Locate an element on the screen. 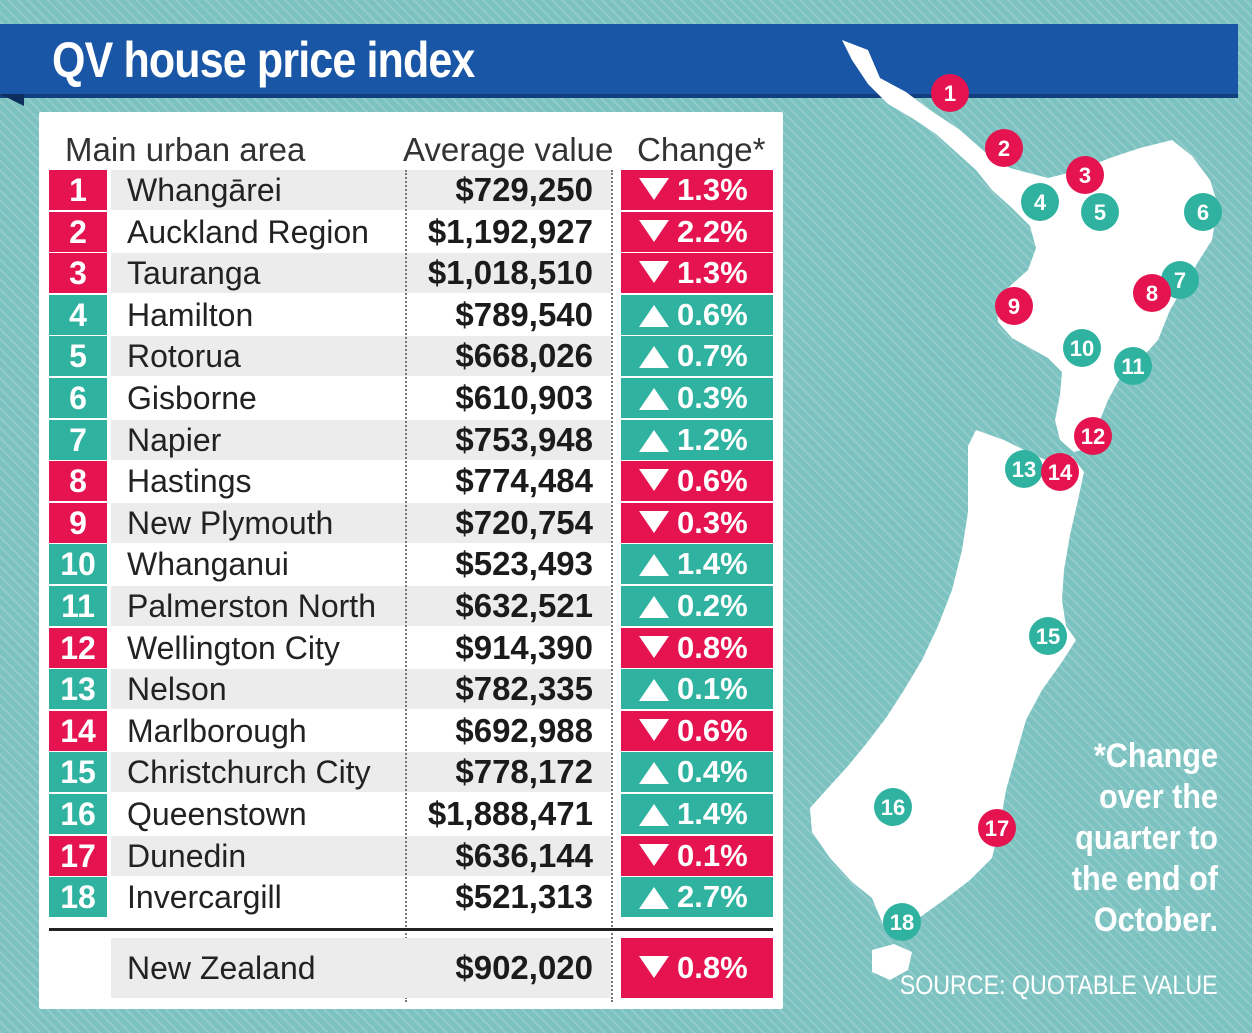 Image resolution: width=1252 pixels, height=1033 pixels. table-row: 9 New Plymouth $720,754 0.3% is located at coordinates (411, 522).